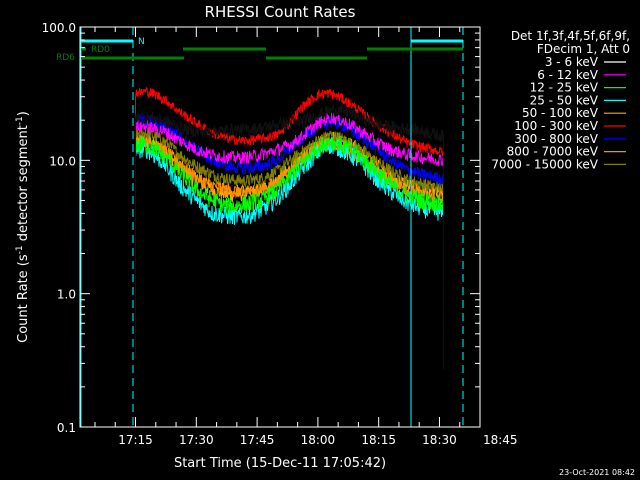 Image resolution: width=640 pixels, height=480 pixels. What do you see at coordinates (439, 440) in the screenshot?
I see `x-tick-label: 18:30` at bounding box center [439, 440].